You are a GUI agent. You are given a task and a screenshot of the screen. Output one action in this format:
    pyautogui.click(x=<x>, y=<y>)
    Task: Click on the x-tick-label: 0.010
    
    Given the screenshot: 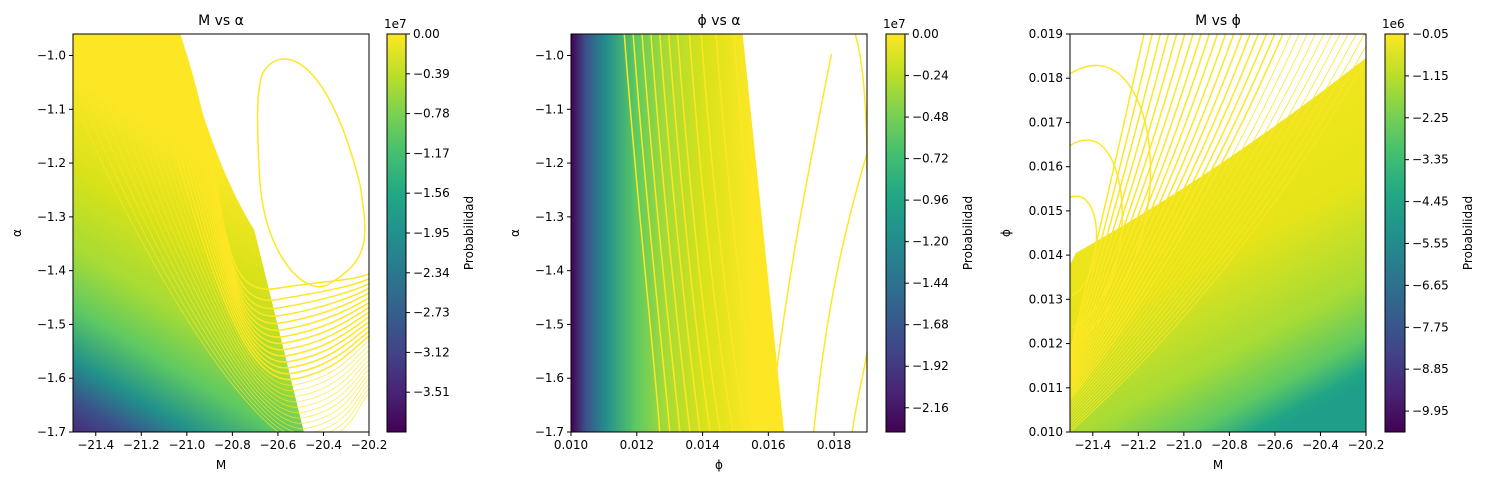 What is the action you would take?
    pyautogui.click(x=571, y=445)
    